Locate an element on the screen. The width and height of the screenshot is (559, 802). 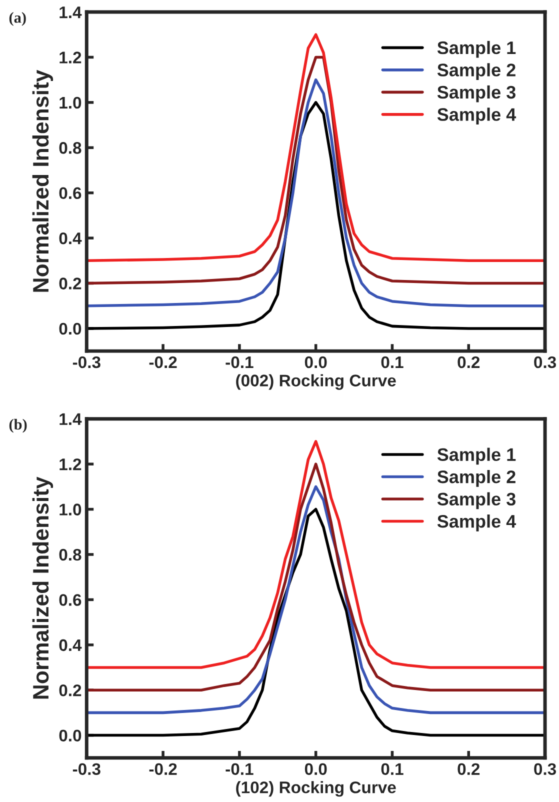
chart-title: (a) is located at coordinates (17, 19).